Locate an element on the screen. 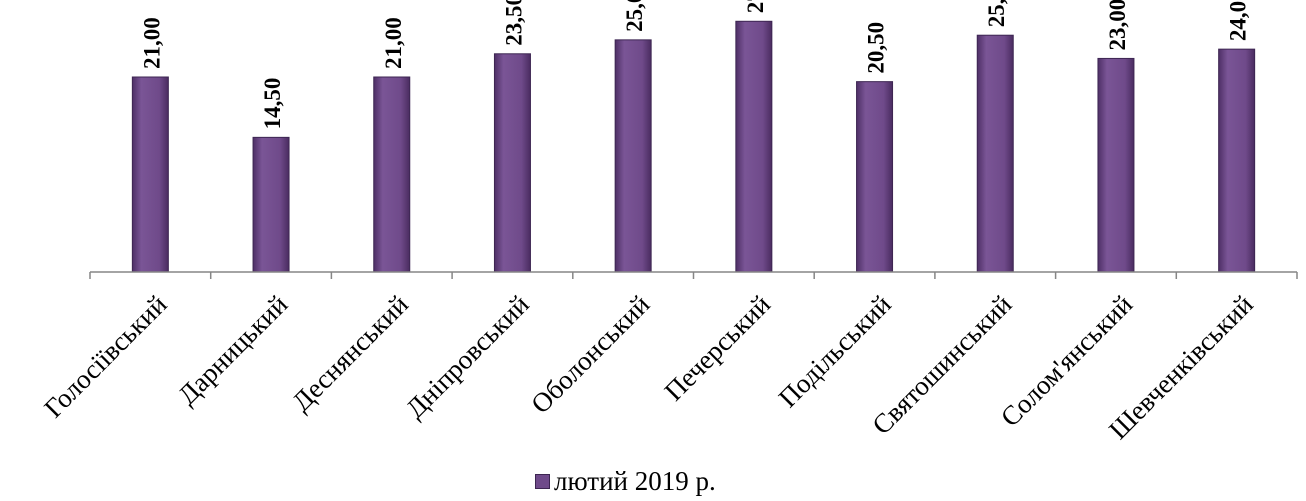  legend-swatch is located at coordinates (542, 481).